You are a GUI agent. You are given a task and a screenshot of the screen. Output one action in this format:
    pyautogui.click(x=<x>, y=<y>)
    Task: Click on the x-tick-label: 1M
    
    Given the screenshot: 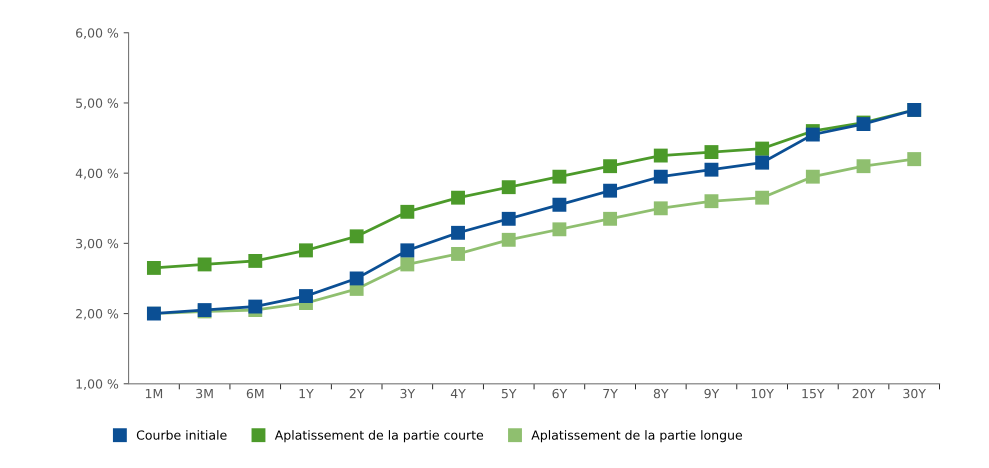 What is the action you would take?
    pyautogui.click(x=154, y=393)
    